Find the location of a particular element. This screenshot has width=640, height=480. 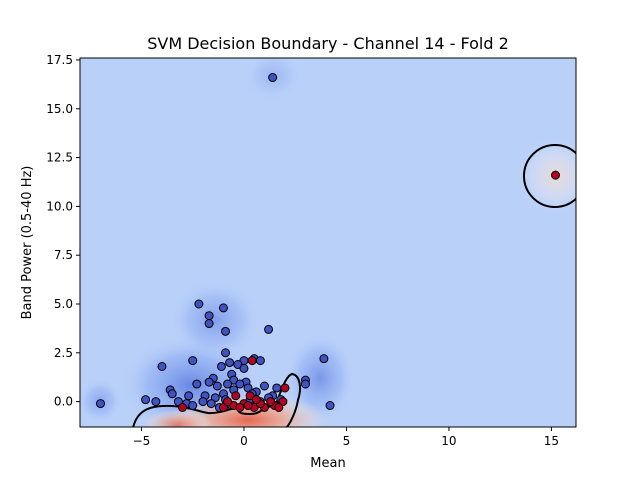

decision-boundary-ring is located at coordinates (549, 176).